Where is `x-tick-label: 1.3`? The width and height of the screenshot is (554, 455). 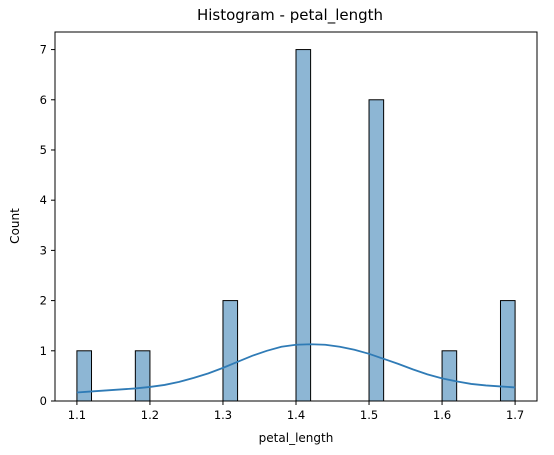 x-tick-label: 1.3 is located at coordinates (223, 415).